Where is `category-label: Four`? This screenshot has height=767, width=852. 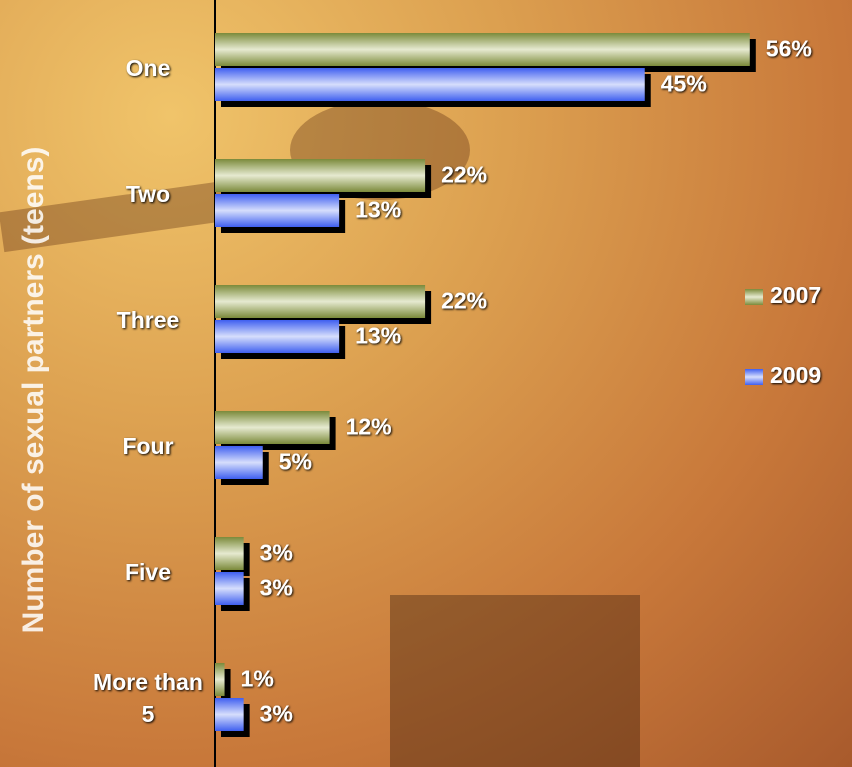
category-label: Four is located at coordinates (148, 446).